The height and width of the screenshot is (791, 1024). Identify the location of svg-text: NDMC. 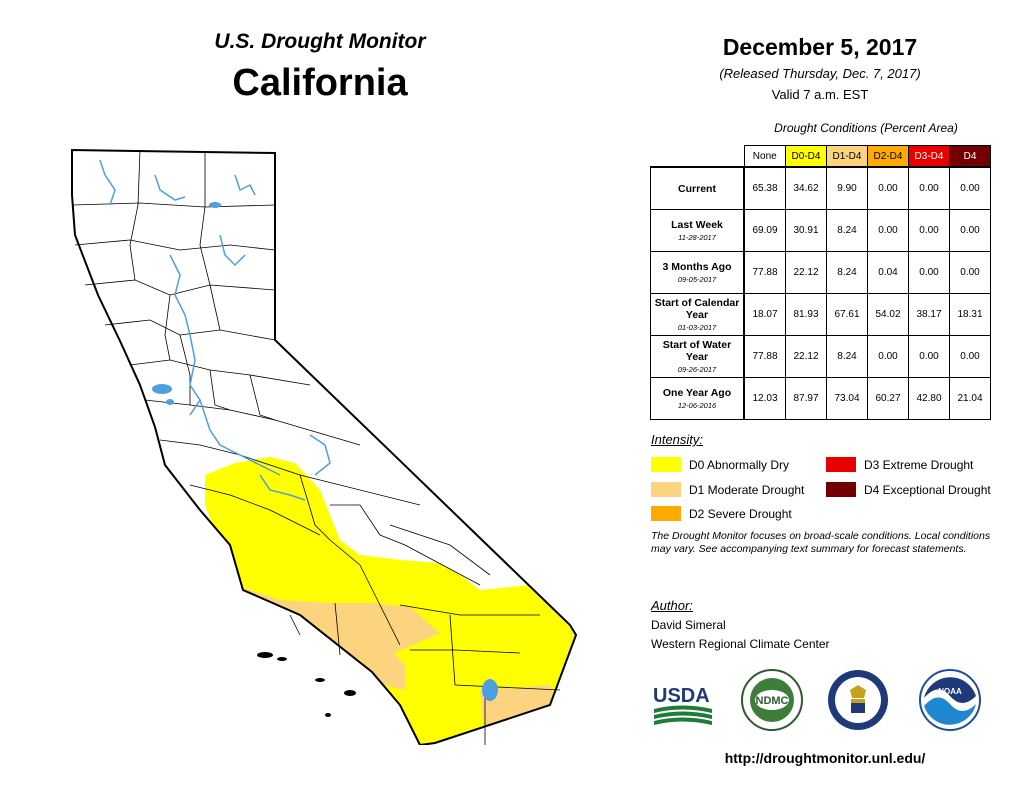
(772, 701).